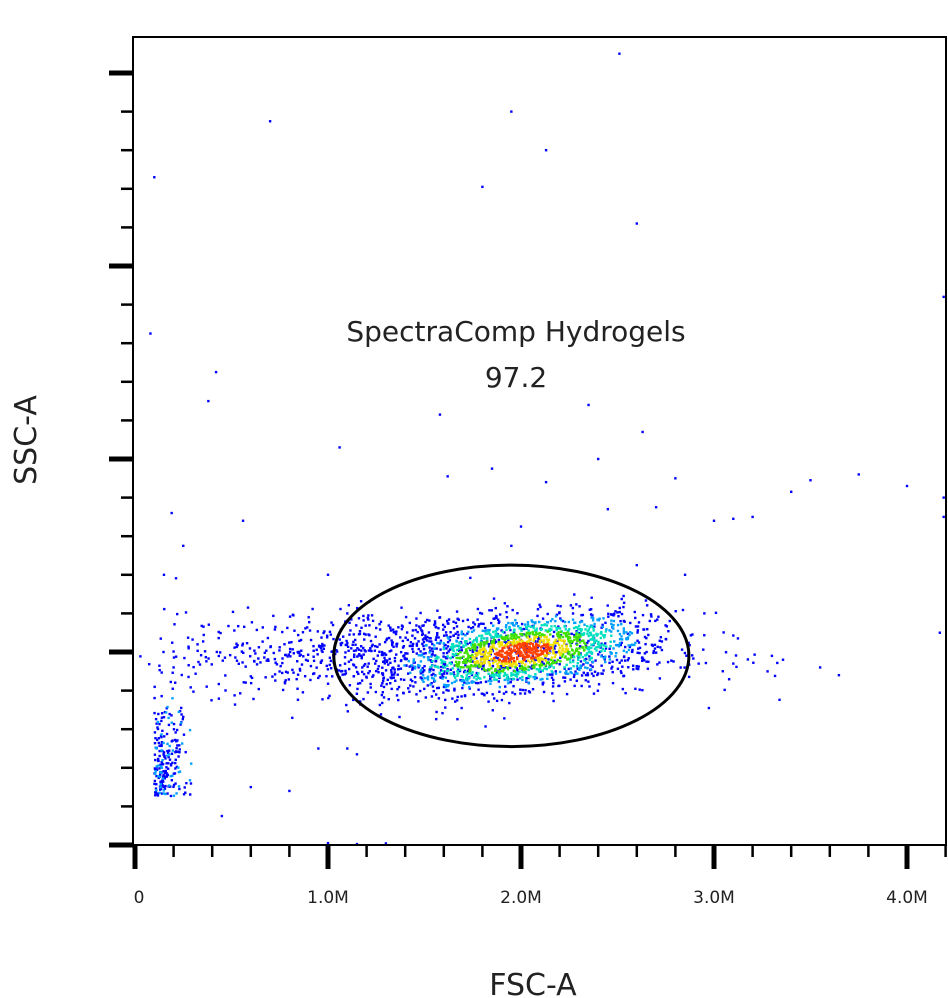  I want to click on gate-ellipse, so click(511, 656).